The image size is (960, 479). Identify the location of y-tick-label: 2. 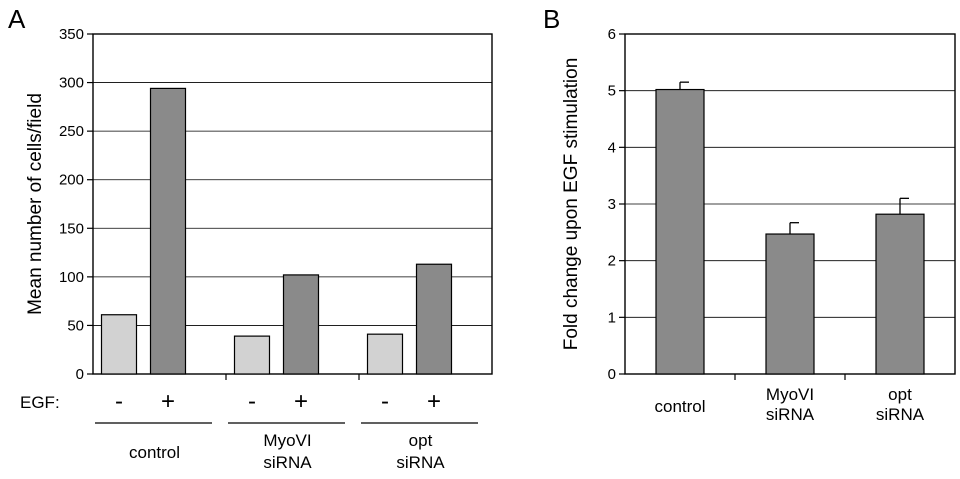
(612, 261).